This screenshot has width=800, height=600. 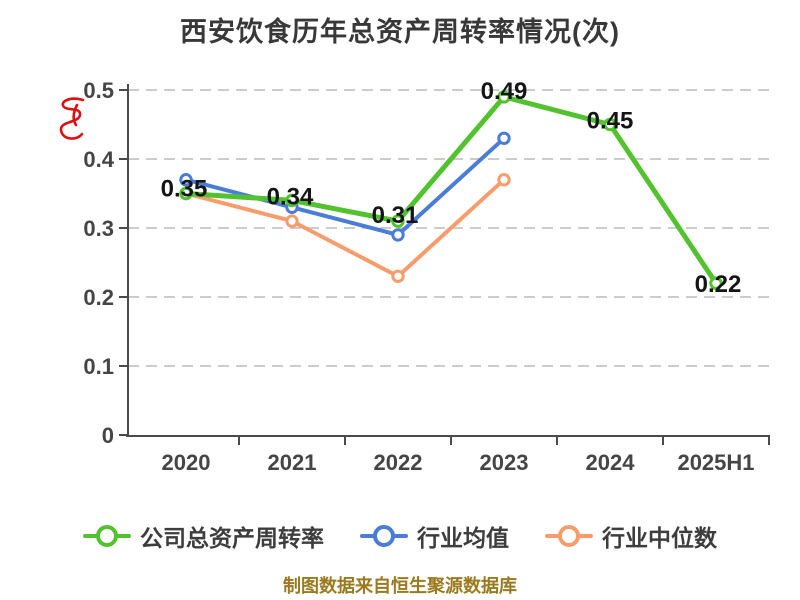 I want to click on legend-label-industry-median: 行业中位数, so click(x=659, y=538).